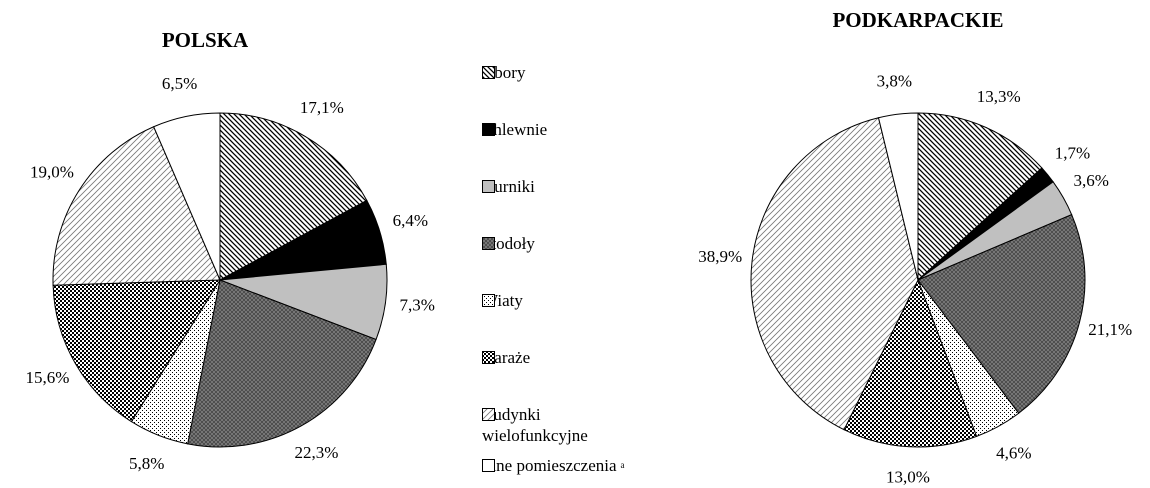 The image size is (1150, 488). Describe the element at coordinates (908, 477) in the screenshot. I see `data-label: 13,0%` at that location.